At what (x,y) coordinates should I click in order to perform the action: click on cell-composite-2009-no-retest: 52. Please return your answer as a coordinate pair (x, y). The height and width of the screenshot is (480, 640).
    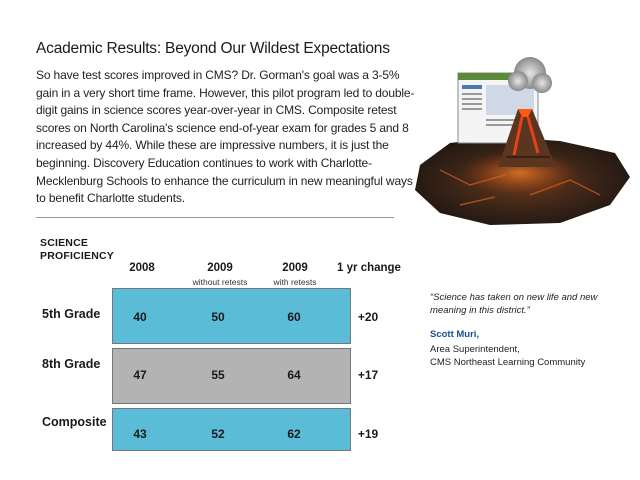
    Looking at the image, I should click on (218, 434).